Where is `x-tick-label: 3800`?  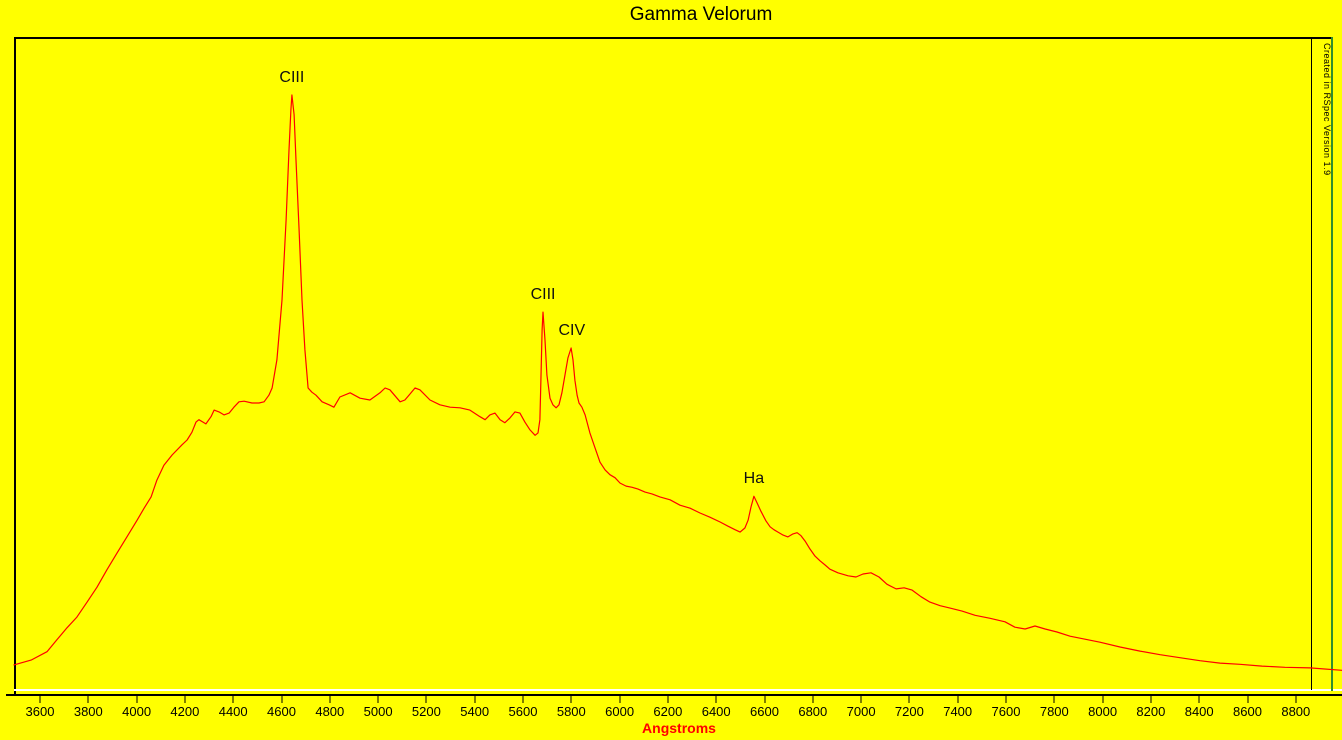
x-tick-label: 3800 is located at coordinates (88, 711).